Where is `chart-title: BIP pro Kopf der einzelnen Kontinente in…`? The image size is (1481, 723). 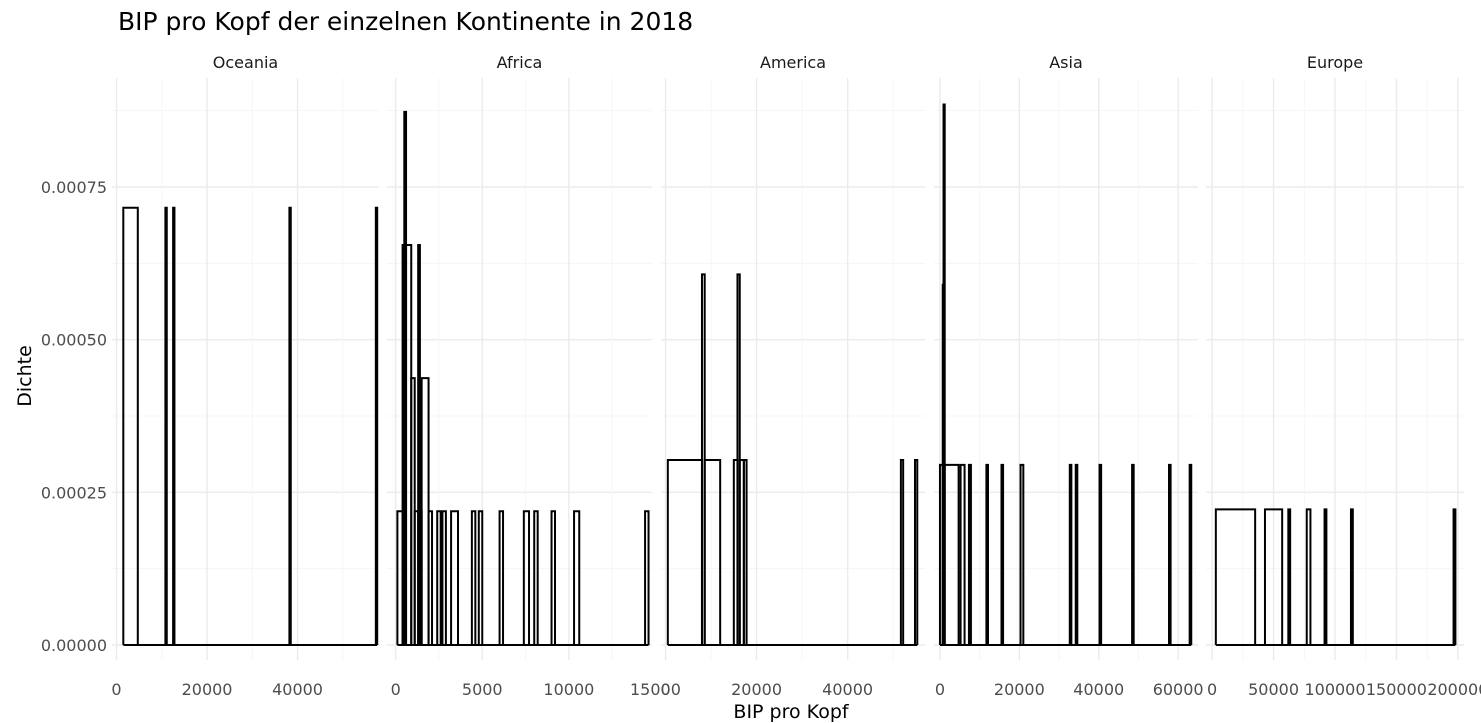
chart-title: BIP pro Kopf der einzelnen Kontinente in… is located at coordinates (405, 21).